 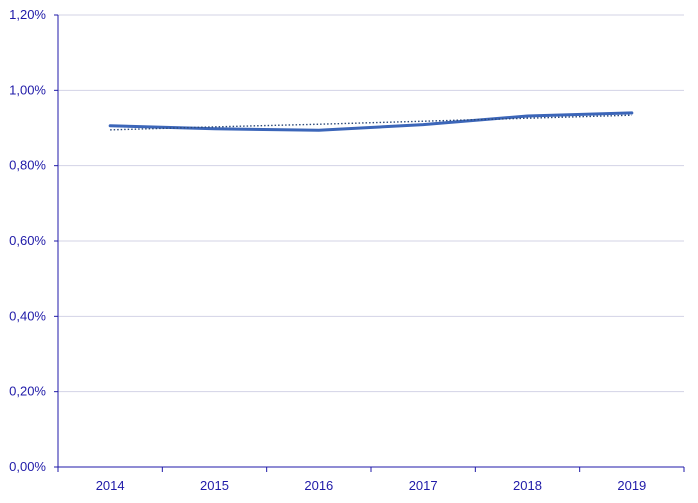 What do you see at coordinates (27, 466) in the screenshot?
I see `y-tick-label: 0,00%` at bounding box center [27, 466].